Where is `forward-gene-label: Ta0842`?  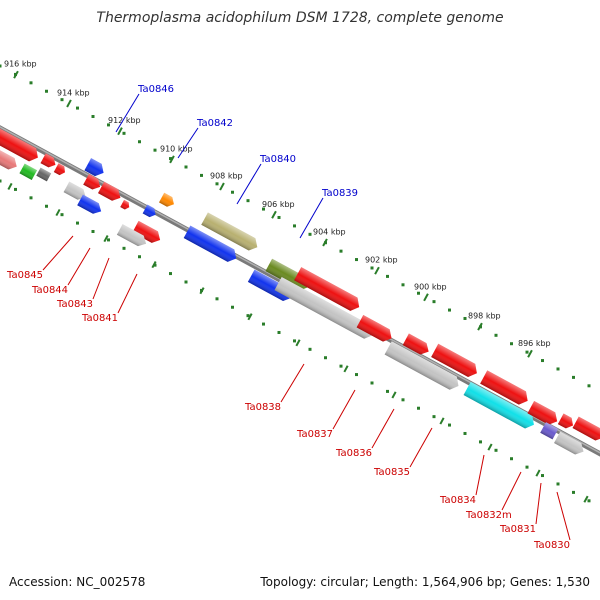
forward-gene-label: Ta0842 is located at coordinates (214, 123).